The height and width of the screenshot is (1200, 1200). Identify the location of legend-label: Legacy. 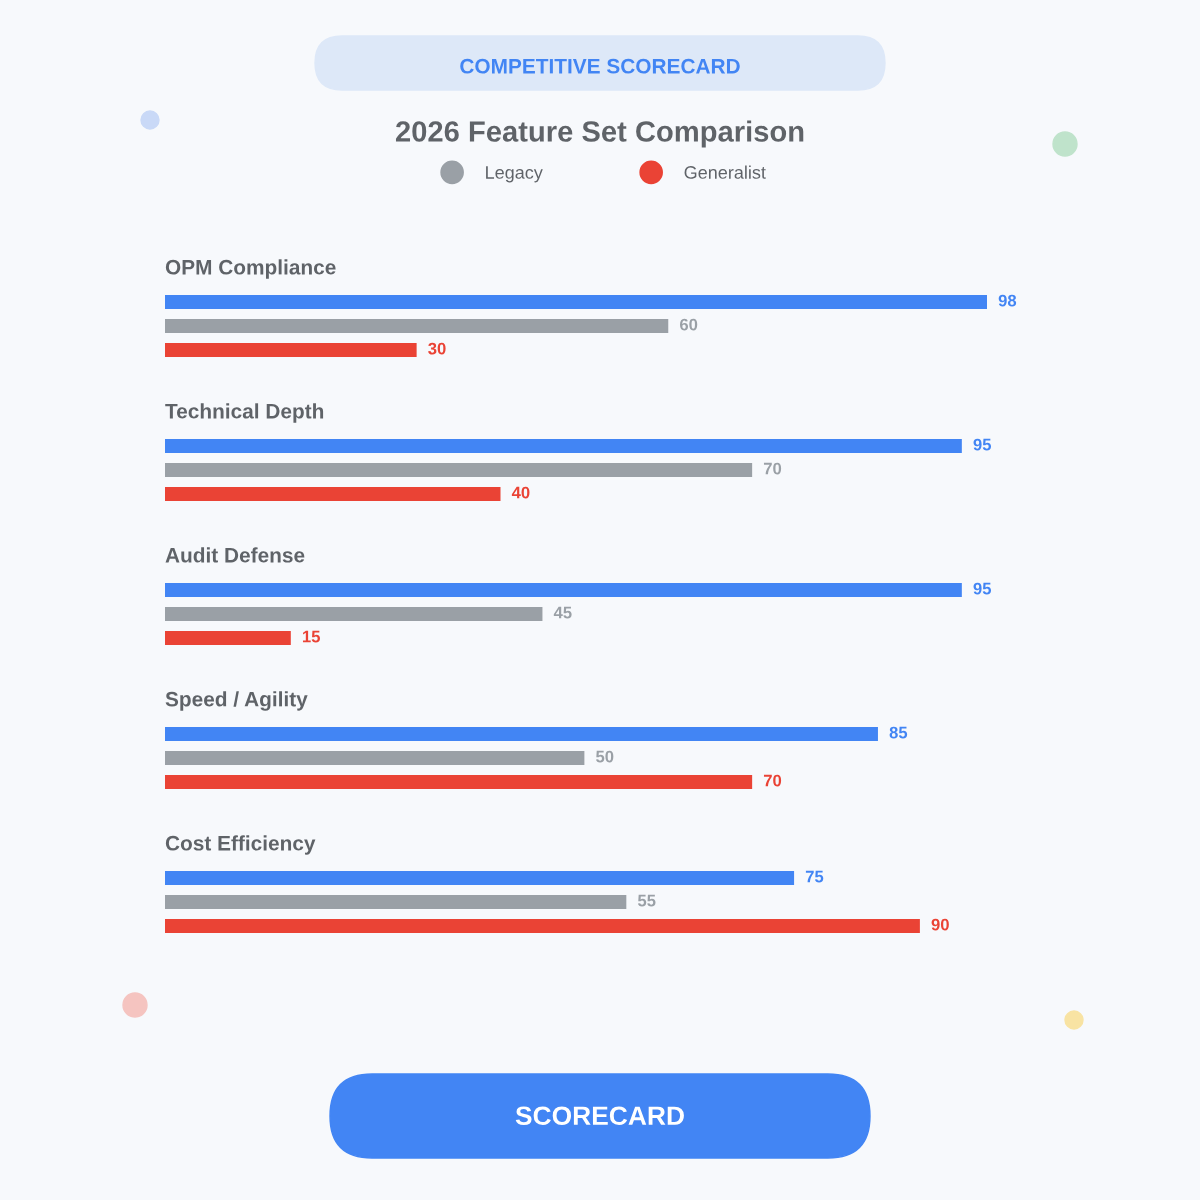
(514, 174).